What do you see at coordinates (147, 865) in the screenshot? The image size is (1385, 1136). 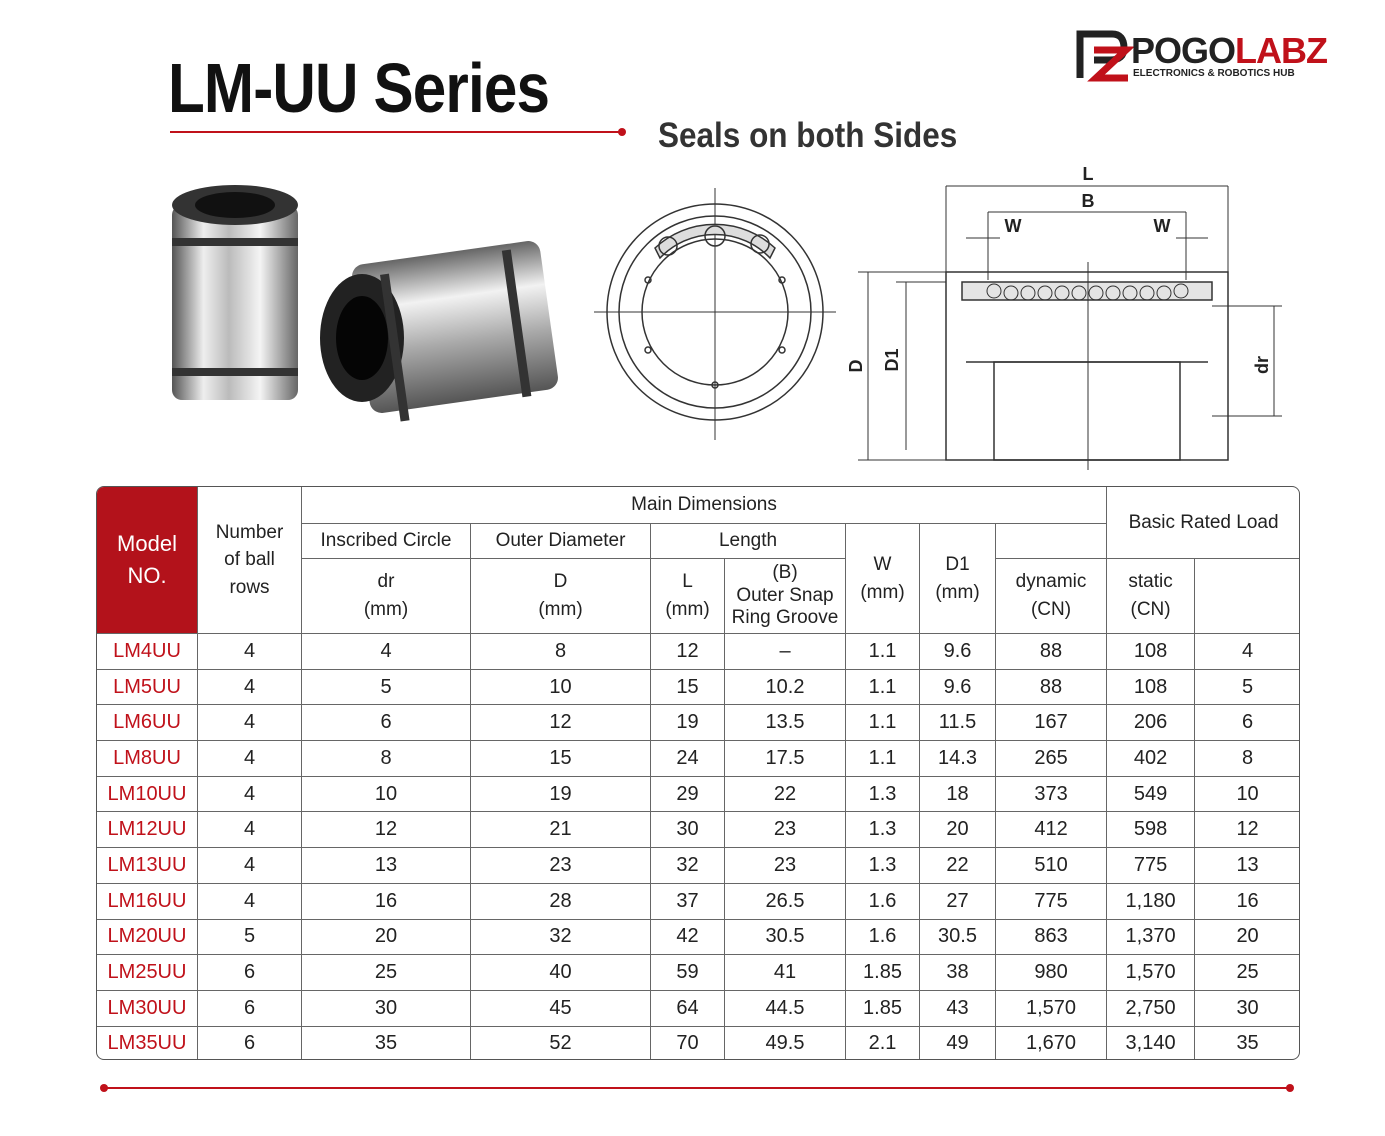 I see `model-cell: LM13UU` at bounding box center [147, 865].